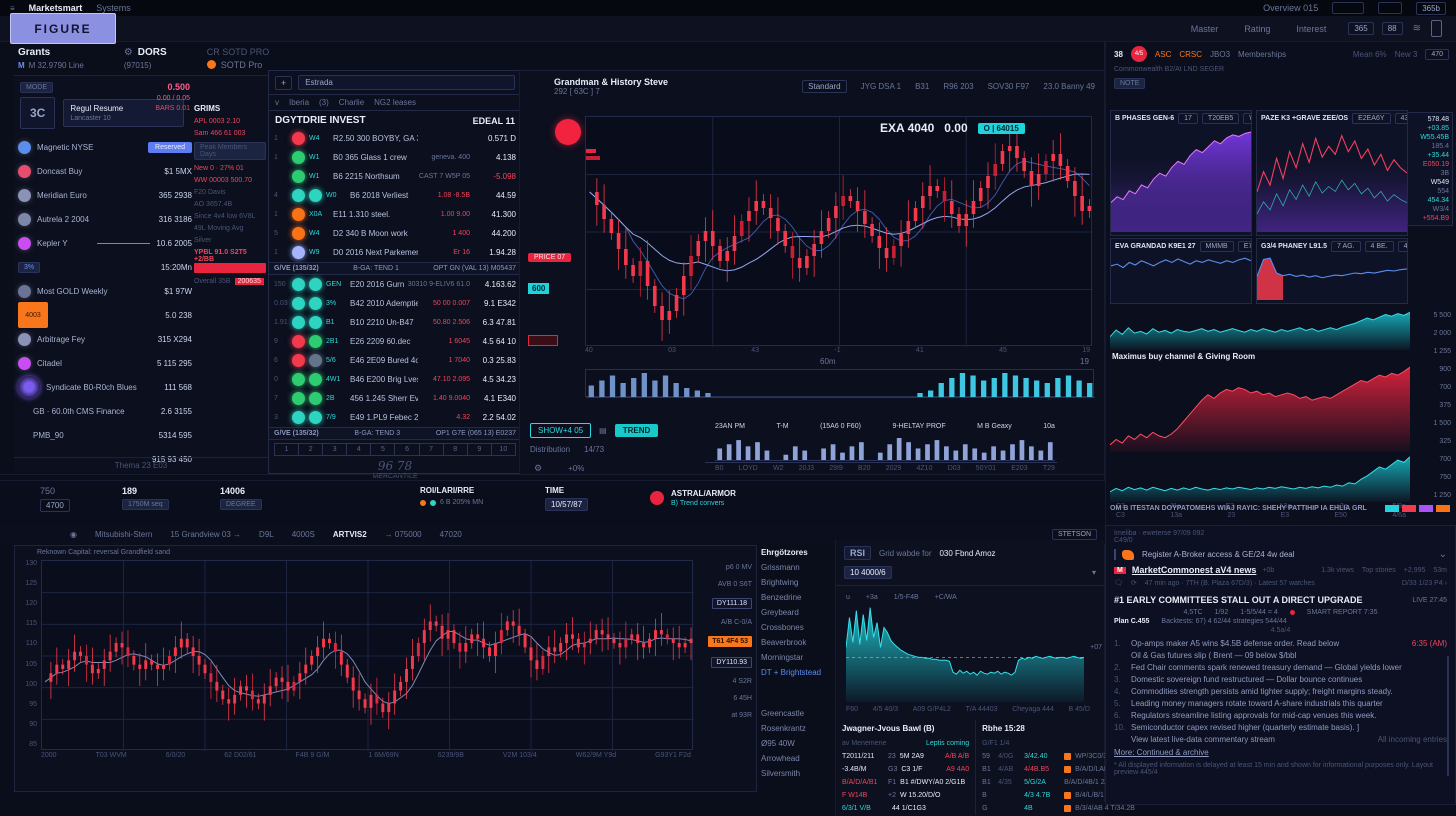 The width and height of the screenshot is (1456, 816). What do you see at coordinates (407, 449) in the screenshot?
I see `page-button: 6` at bounding box center [407, 449].